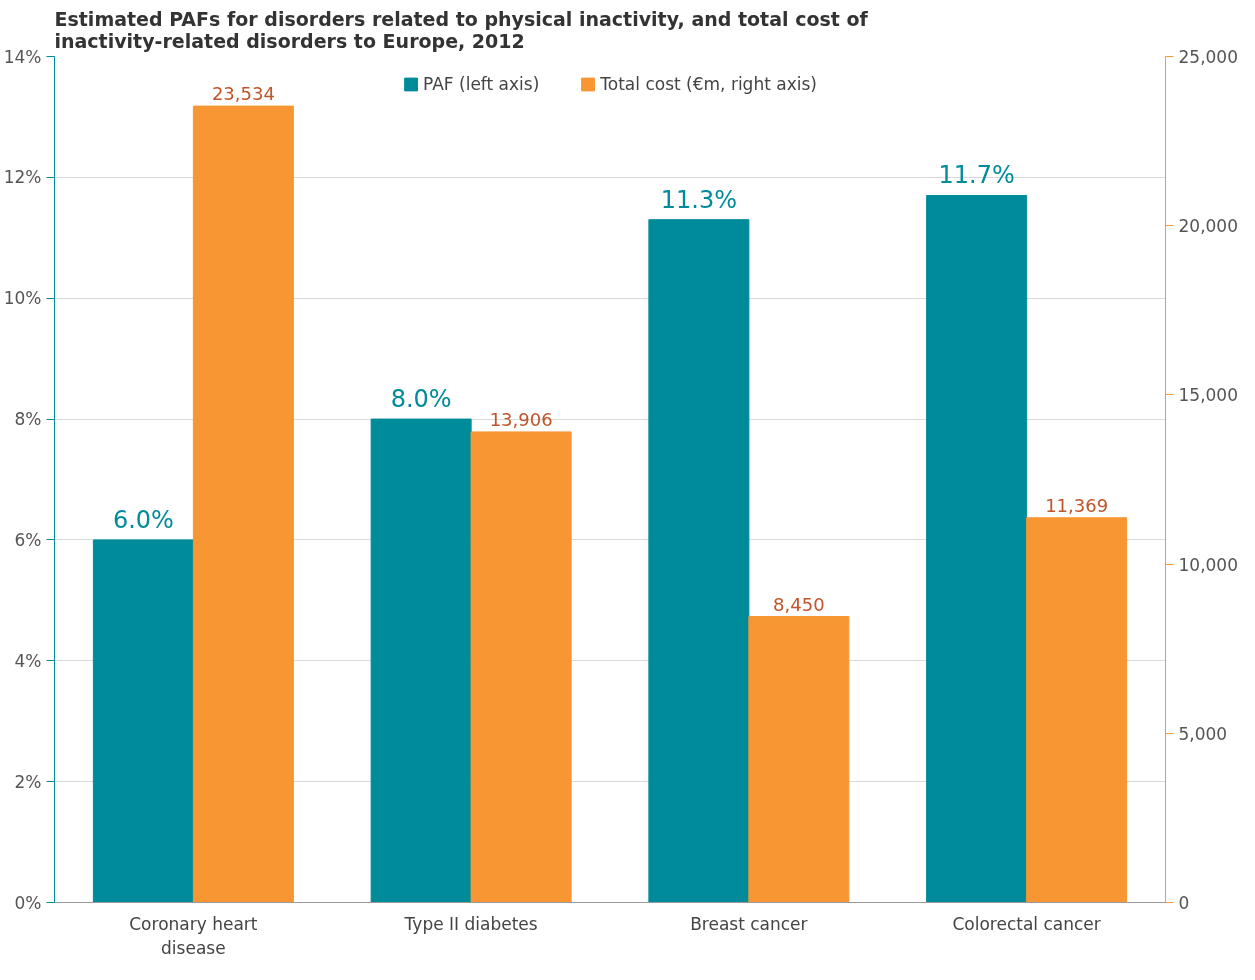 Image resolution: width=1255 pixels, height=980 pixels. Describe the element at coordinates (749, 923) in the screenshot. I see `x-tick-label: Breast cancer` at that location.